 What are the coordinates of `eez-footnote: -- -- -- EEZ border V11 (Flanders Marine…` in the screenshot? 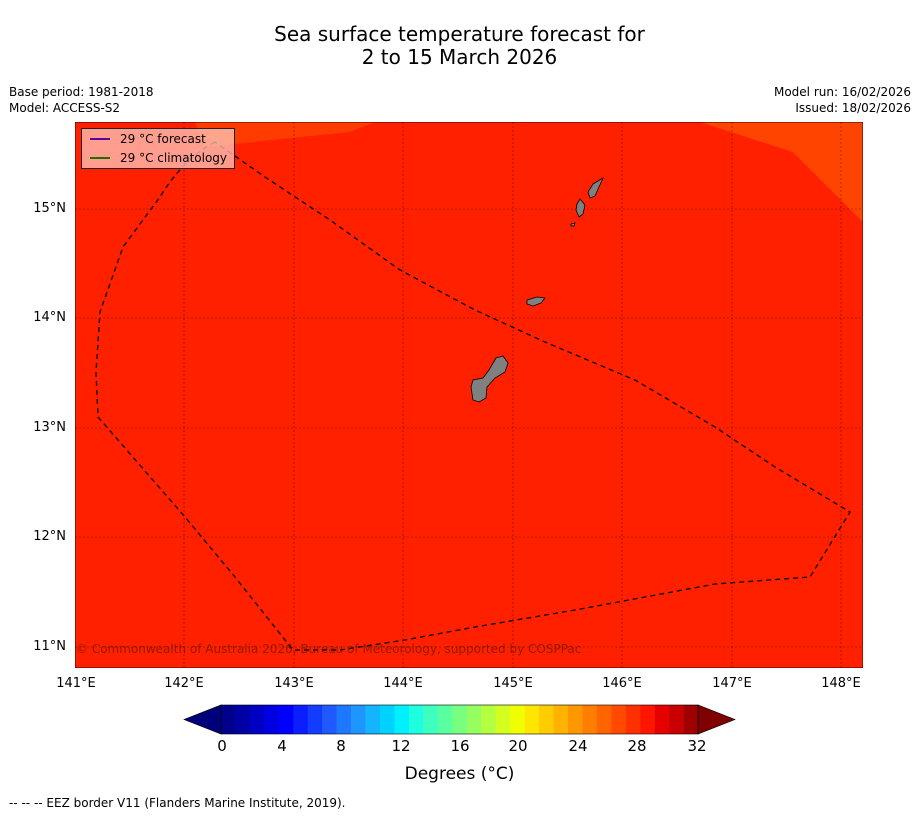 It's located at (177, 803).